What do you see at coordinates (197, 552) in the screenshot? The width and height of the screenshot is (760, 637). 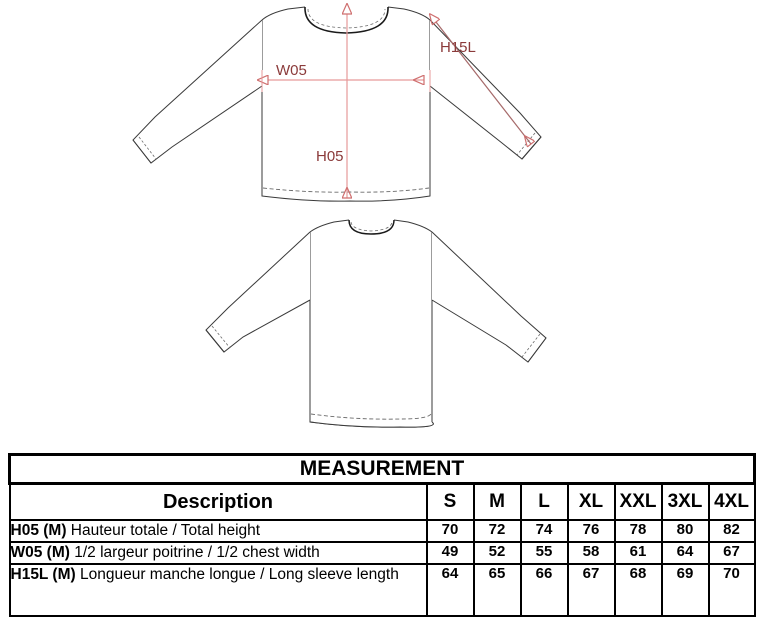 I see `measurement-description-text: 1/2 largeur poitrine / 1/2 chest width` at bounding box center [197, 552].